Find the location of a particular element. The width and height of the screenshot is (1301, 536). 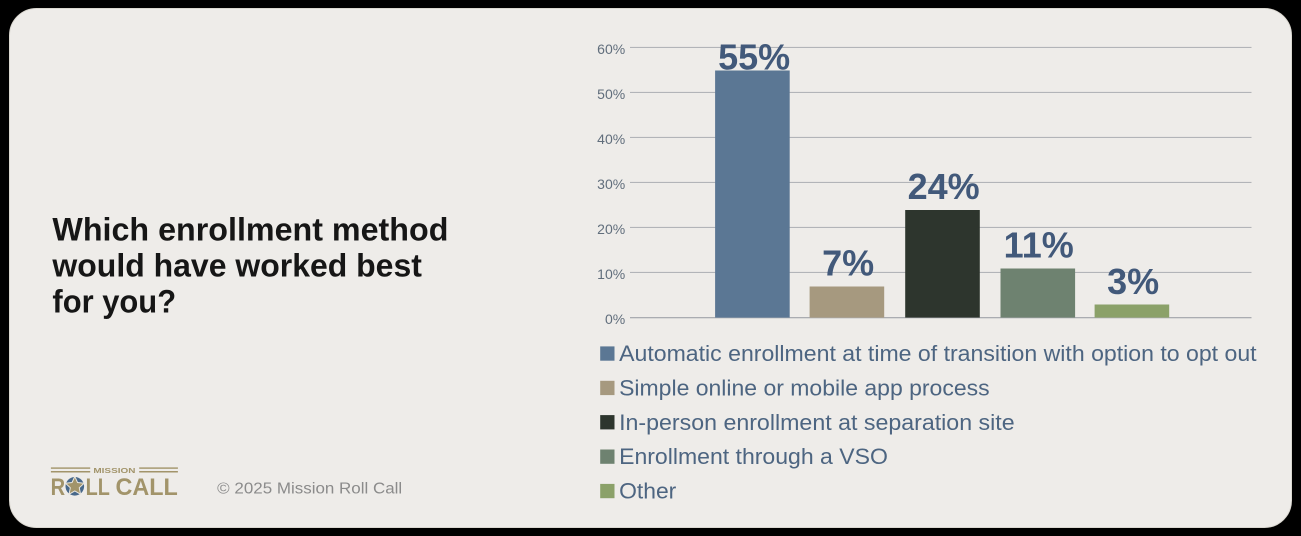

svg-text: 30% is located at coordinates (611, 184).